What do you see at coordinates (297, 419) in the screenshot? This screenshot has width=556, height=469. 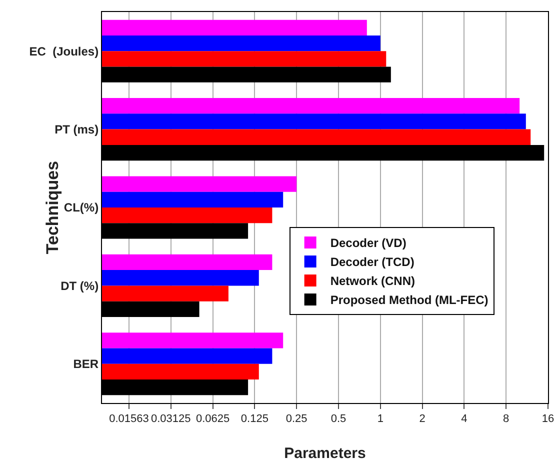 I see `x-tick-label: 0.25` at bounding box center [297, 419].